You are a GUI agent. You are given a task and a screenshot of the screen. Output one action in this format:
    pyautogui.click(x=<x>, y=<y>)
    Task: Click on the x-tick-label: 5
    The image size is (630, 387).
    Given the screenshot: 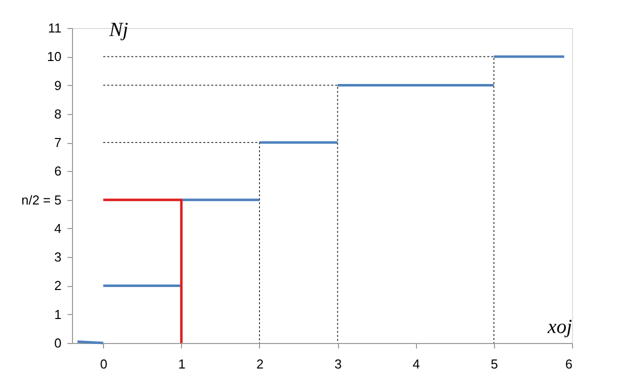 What is the action you would take?
    pyautogui.click(x=494, y=364)
    